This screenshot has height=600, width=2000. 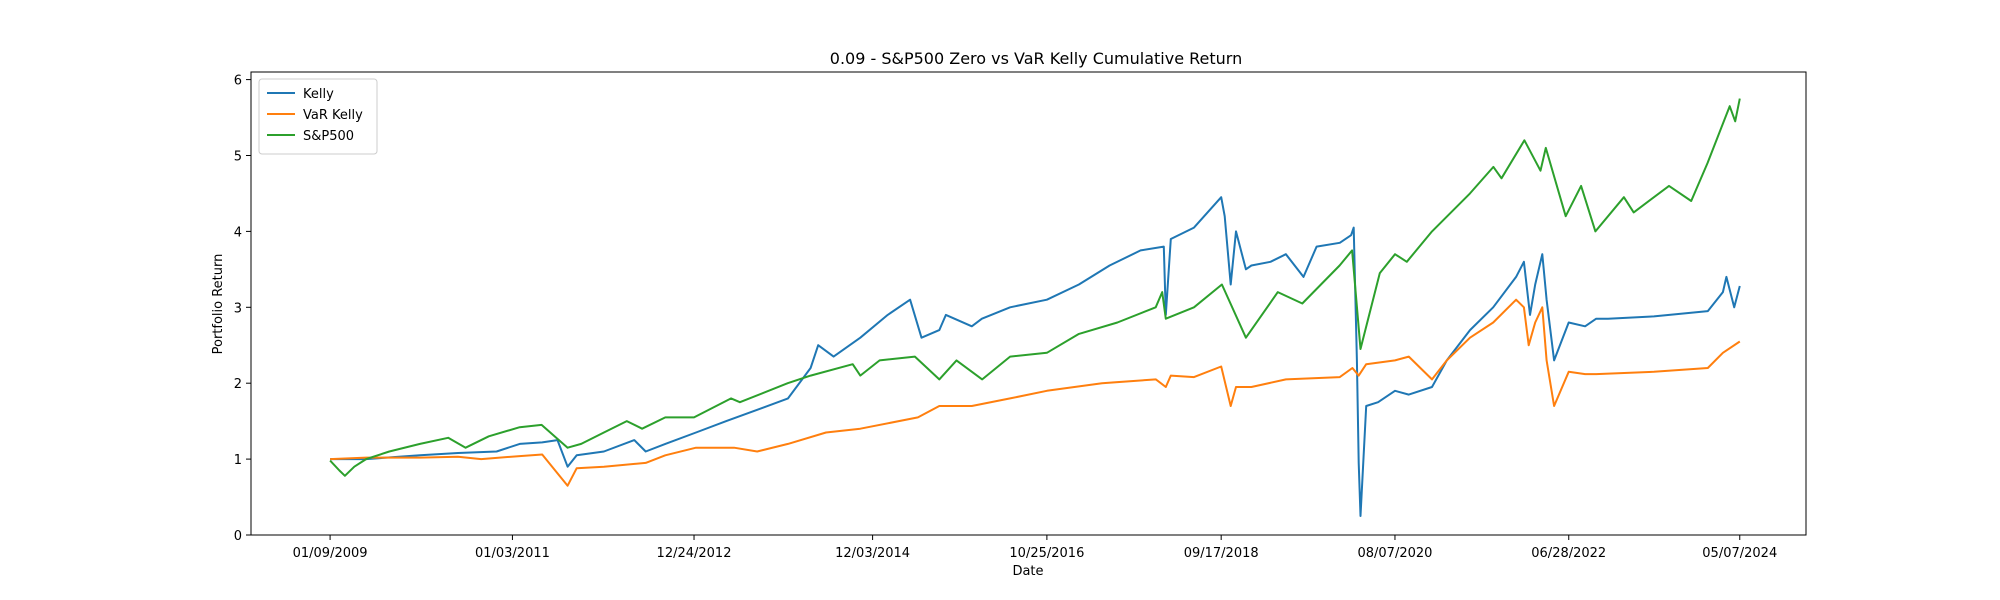 I want to click on y-tick-label: 4, so click(x=238, y=232).